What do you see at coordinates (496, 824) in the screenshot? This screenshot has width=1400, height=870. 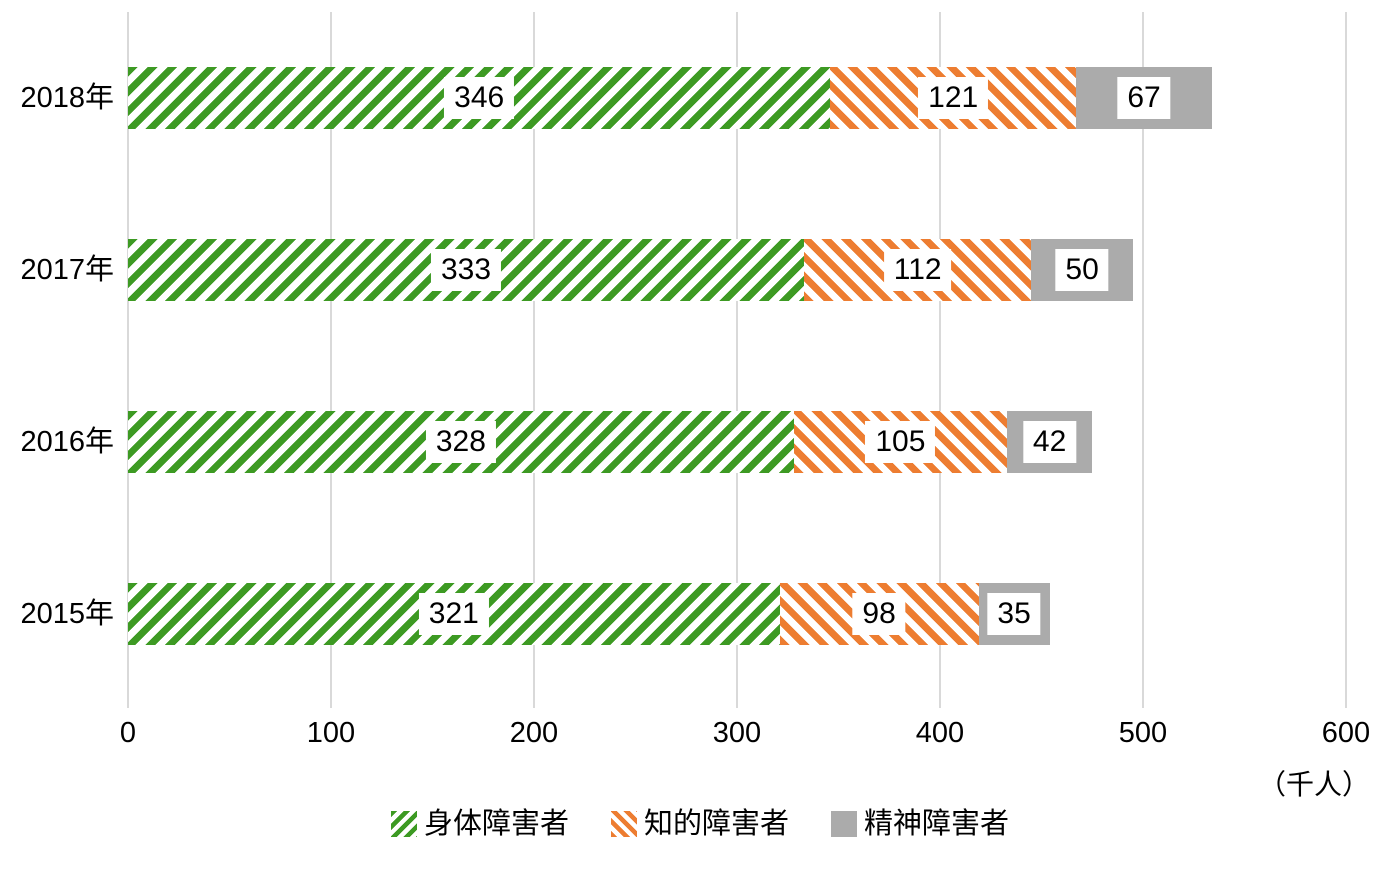 I see `legend-label: 身体障害者` at bounding box center [496, 824].